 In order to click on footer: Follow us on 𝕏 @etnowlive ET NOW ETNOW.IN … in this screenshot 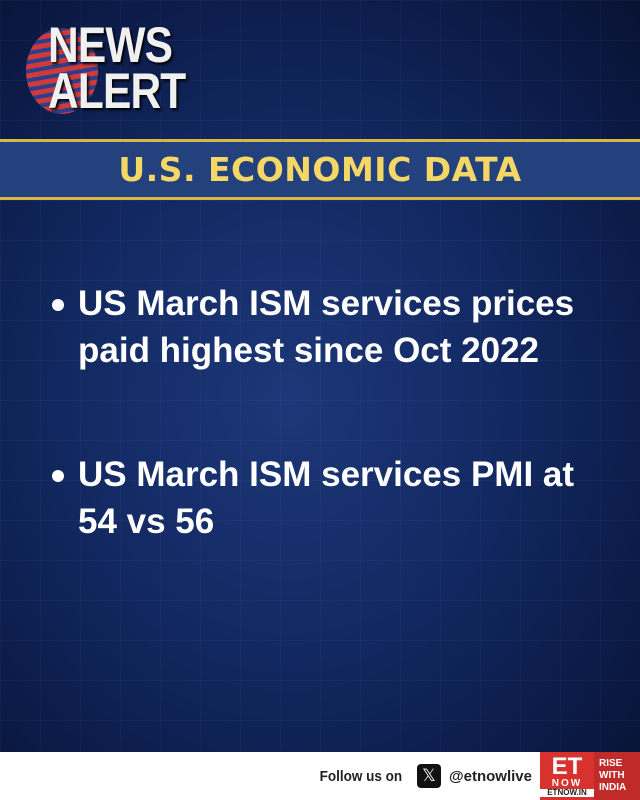, I will do `click(320, 776)`.